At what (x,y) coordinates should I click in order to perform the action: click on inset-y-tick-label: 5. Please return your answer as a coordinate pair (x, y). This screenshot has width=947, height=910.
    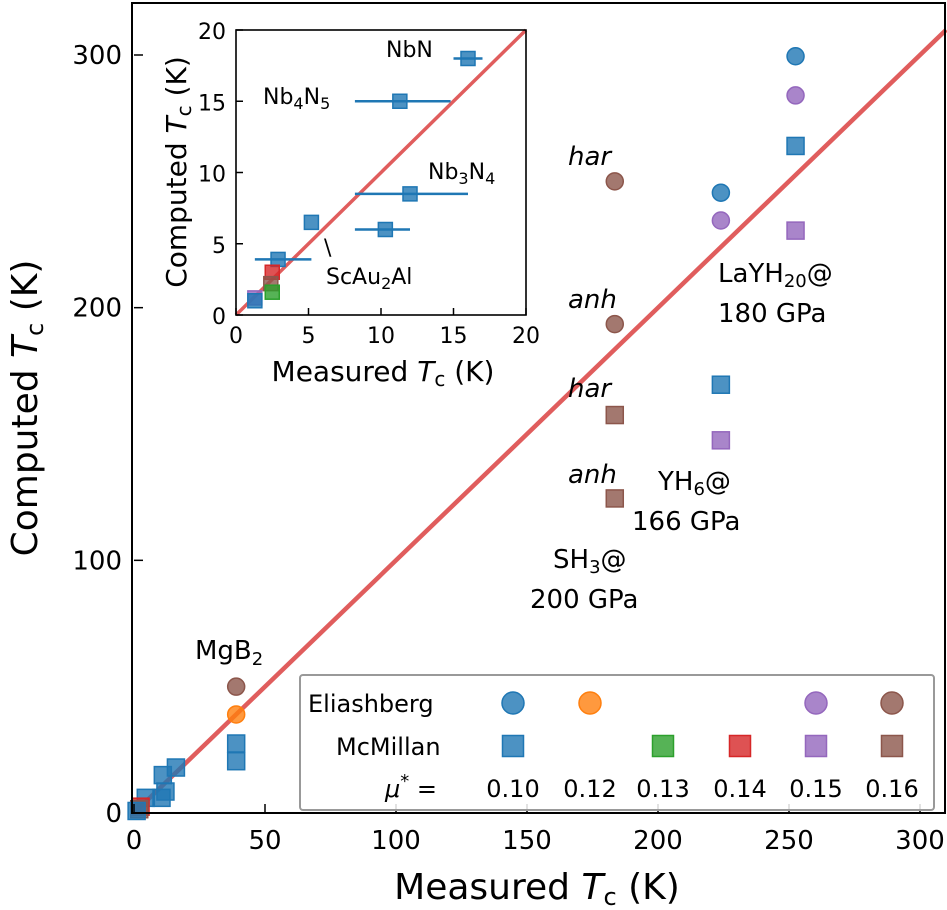
    Looking at the image, I should click on (219, 246).